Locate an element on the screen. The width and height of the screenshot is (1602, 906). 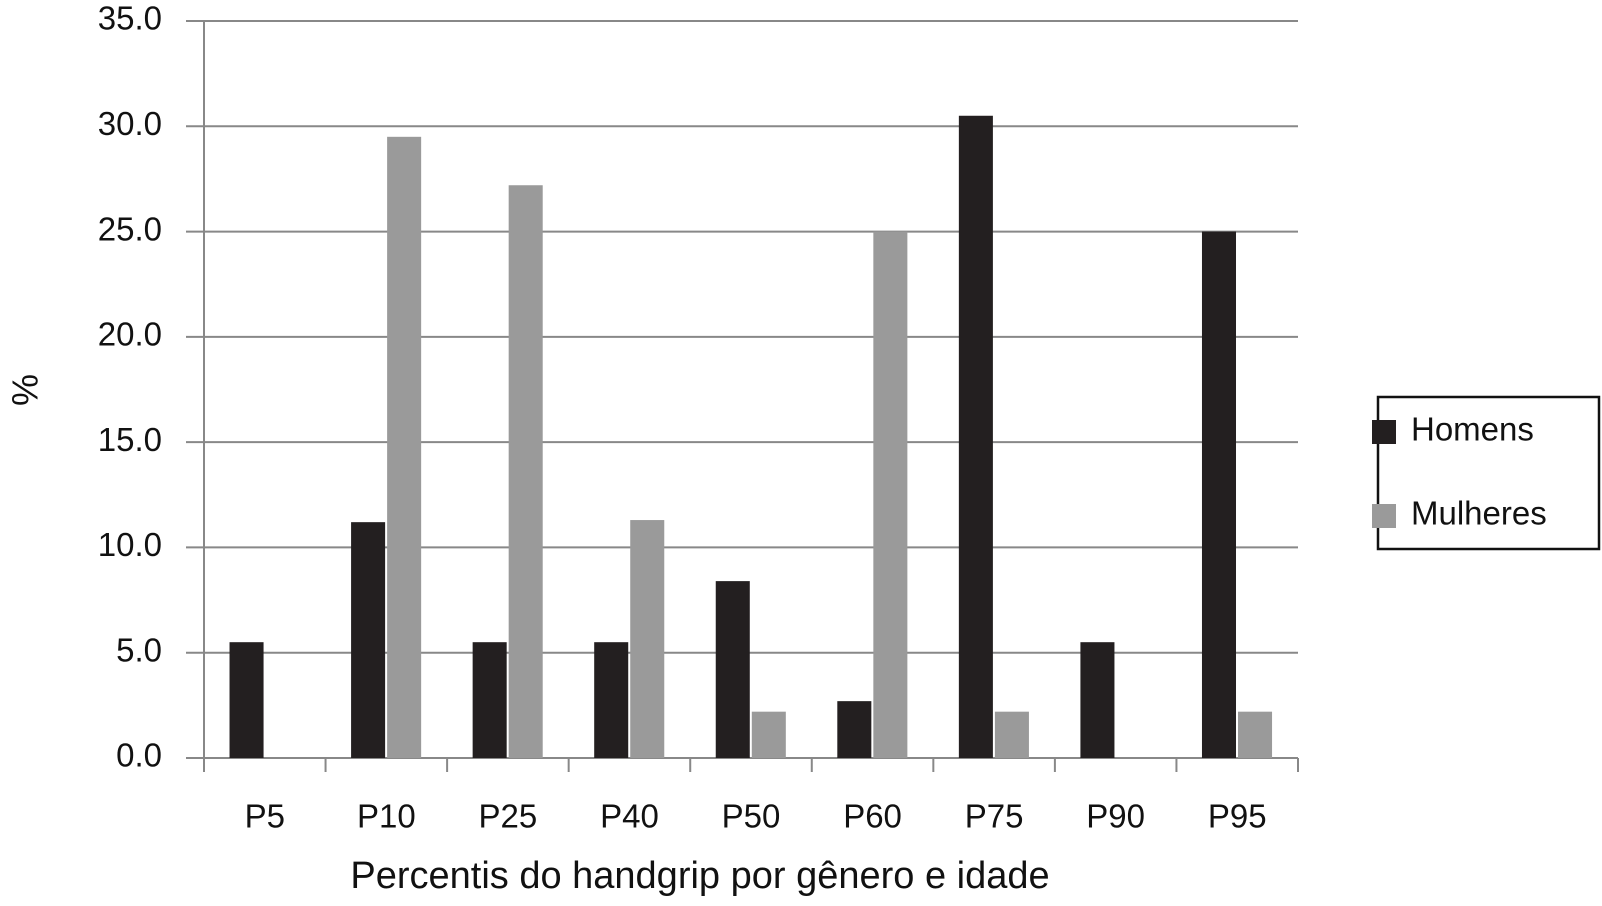
x-tick-label: P25 is located at coordinates (508, 816).